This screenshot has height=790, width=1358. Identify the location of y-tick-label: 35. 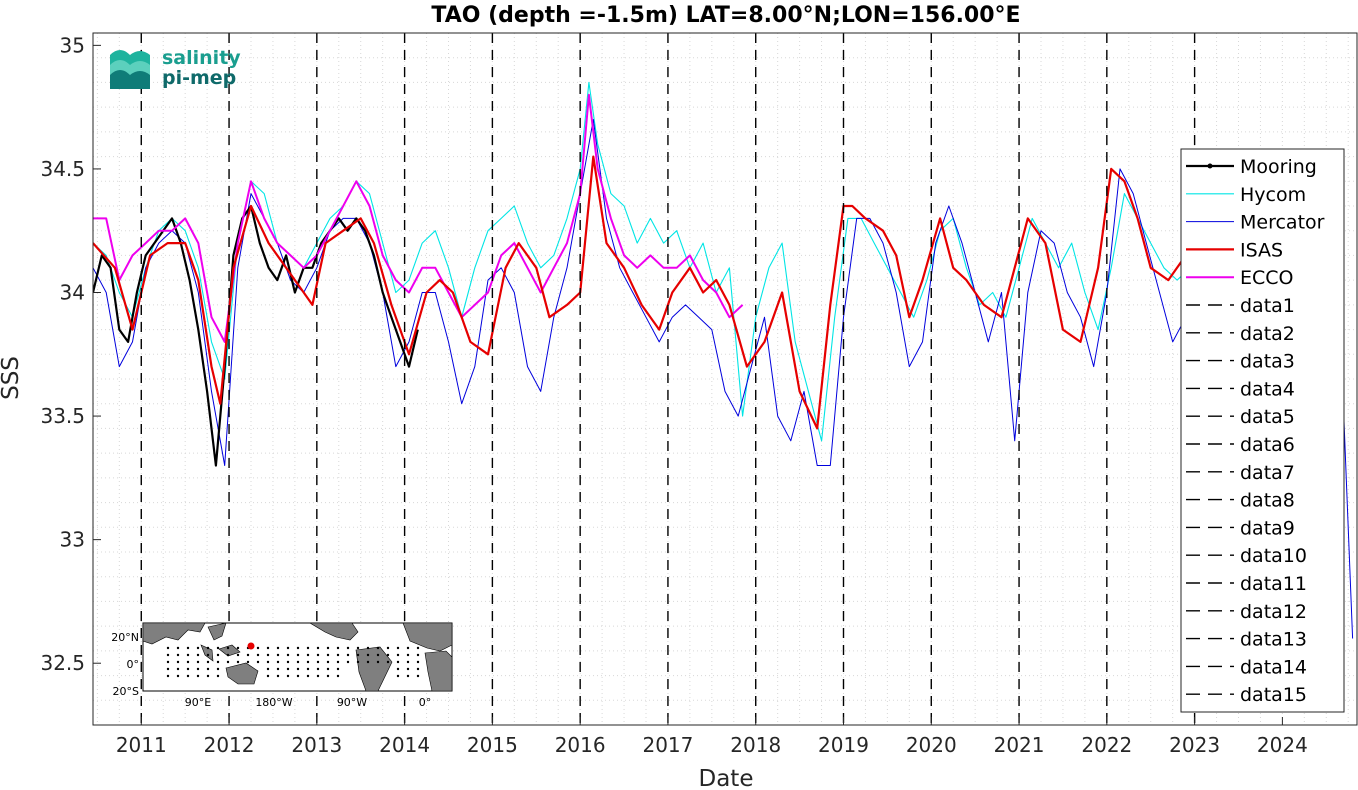
(72, 45).